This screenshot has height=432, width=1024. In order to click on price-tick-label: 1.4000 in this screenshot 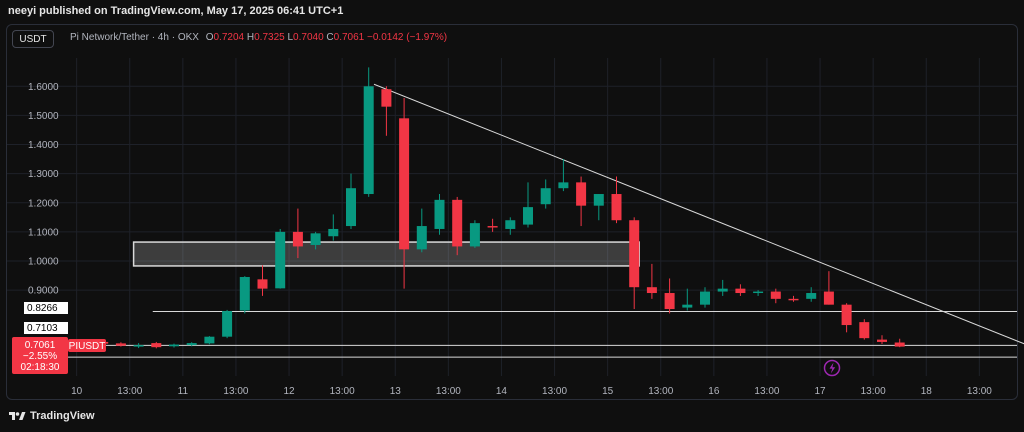, I will do `click(43, 145)`.